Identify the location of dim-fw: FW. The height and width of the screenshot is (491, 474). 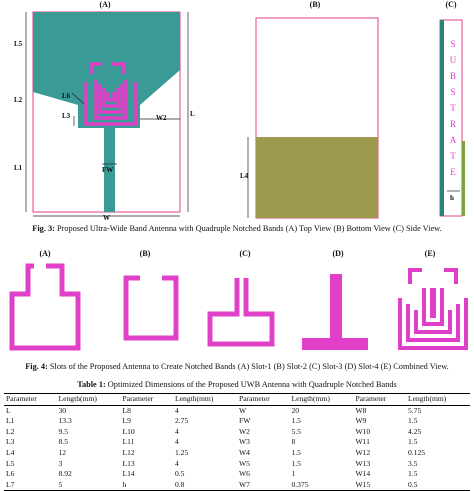
(108, 170).